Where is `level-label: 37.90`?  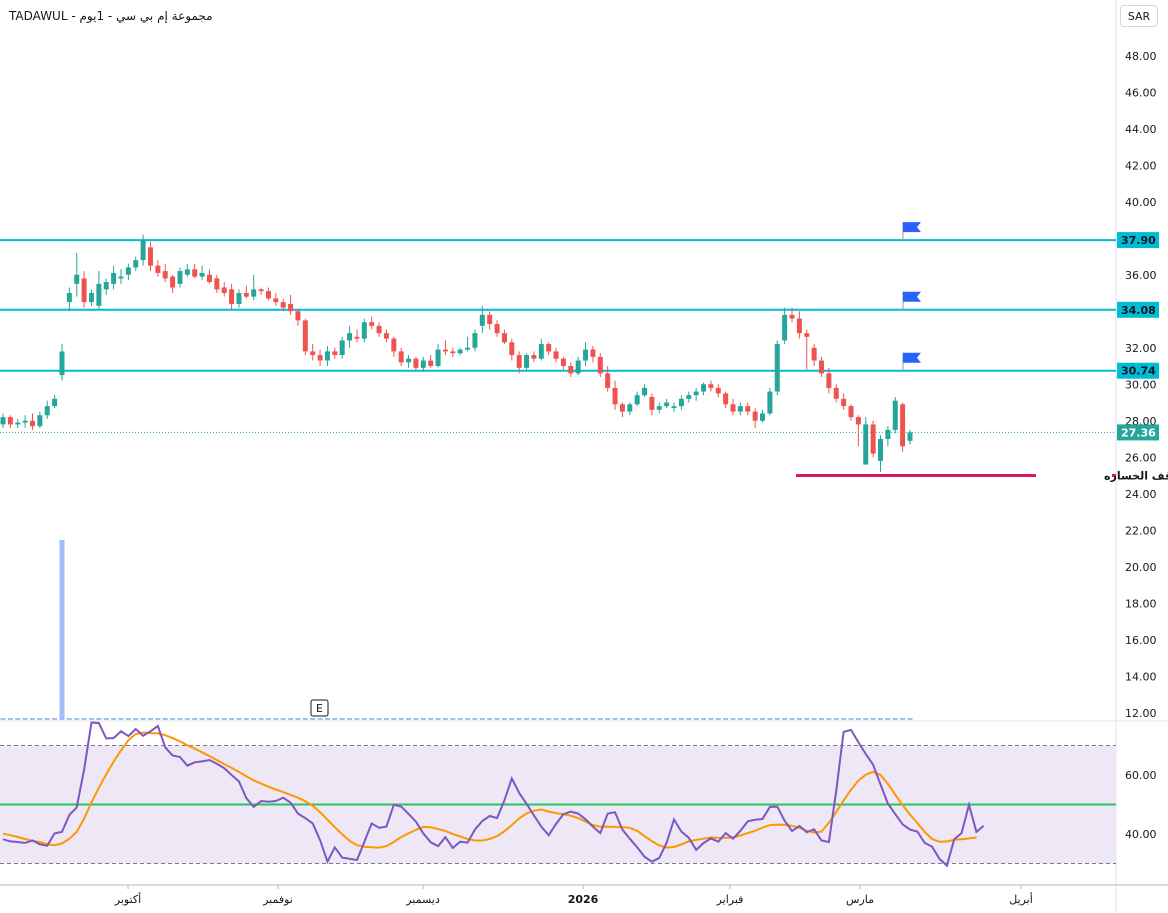
level-label: 37.90 is located at coordinates (1138, 240).